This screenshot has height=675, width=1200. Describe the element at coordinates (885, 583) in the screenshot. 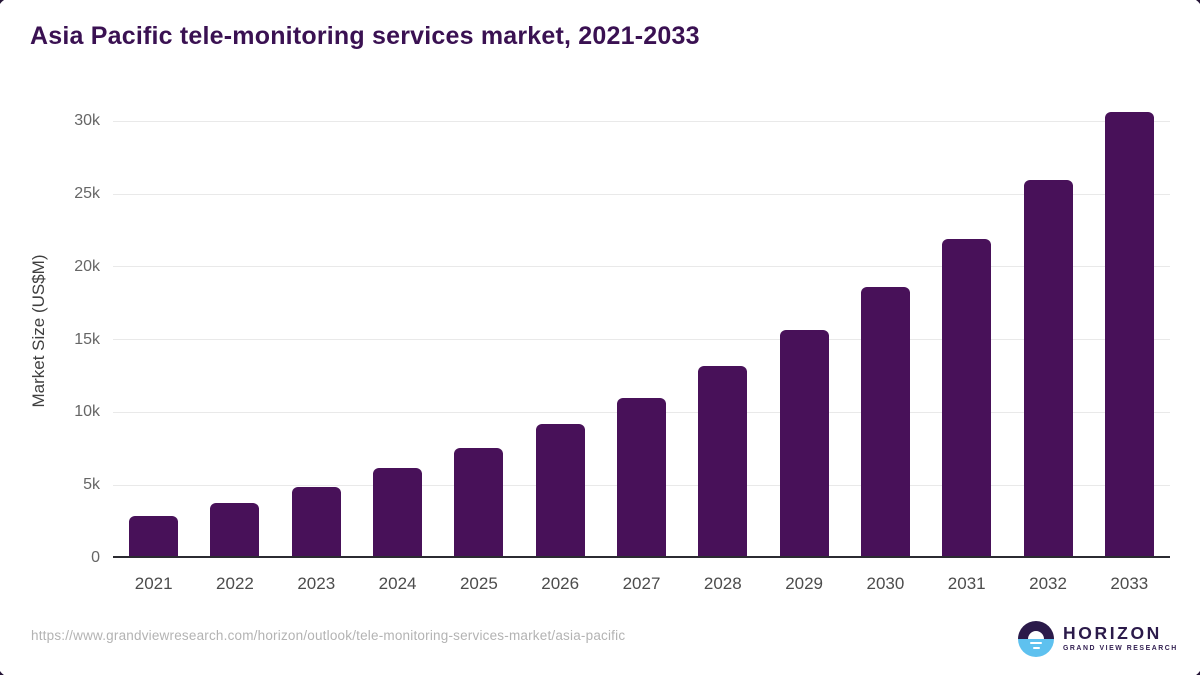

I see `x-tick-label: 2030` at that location.